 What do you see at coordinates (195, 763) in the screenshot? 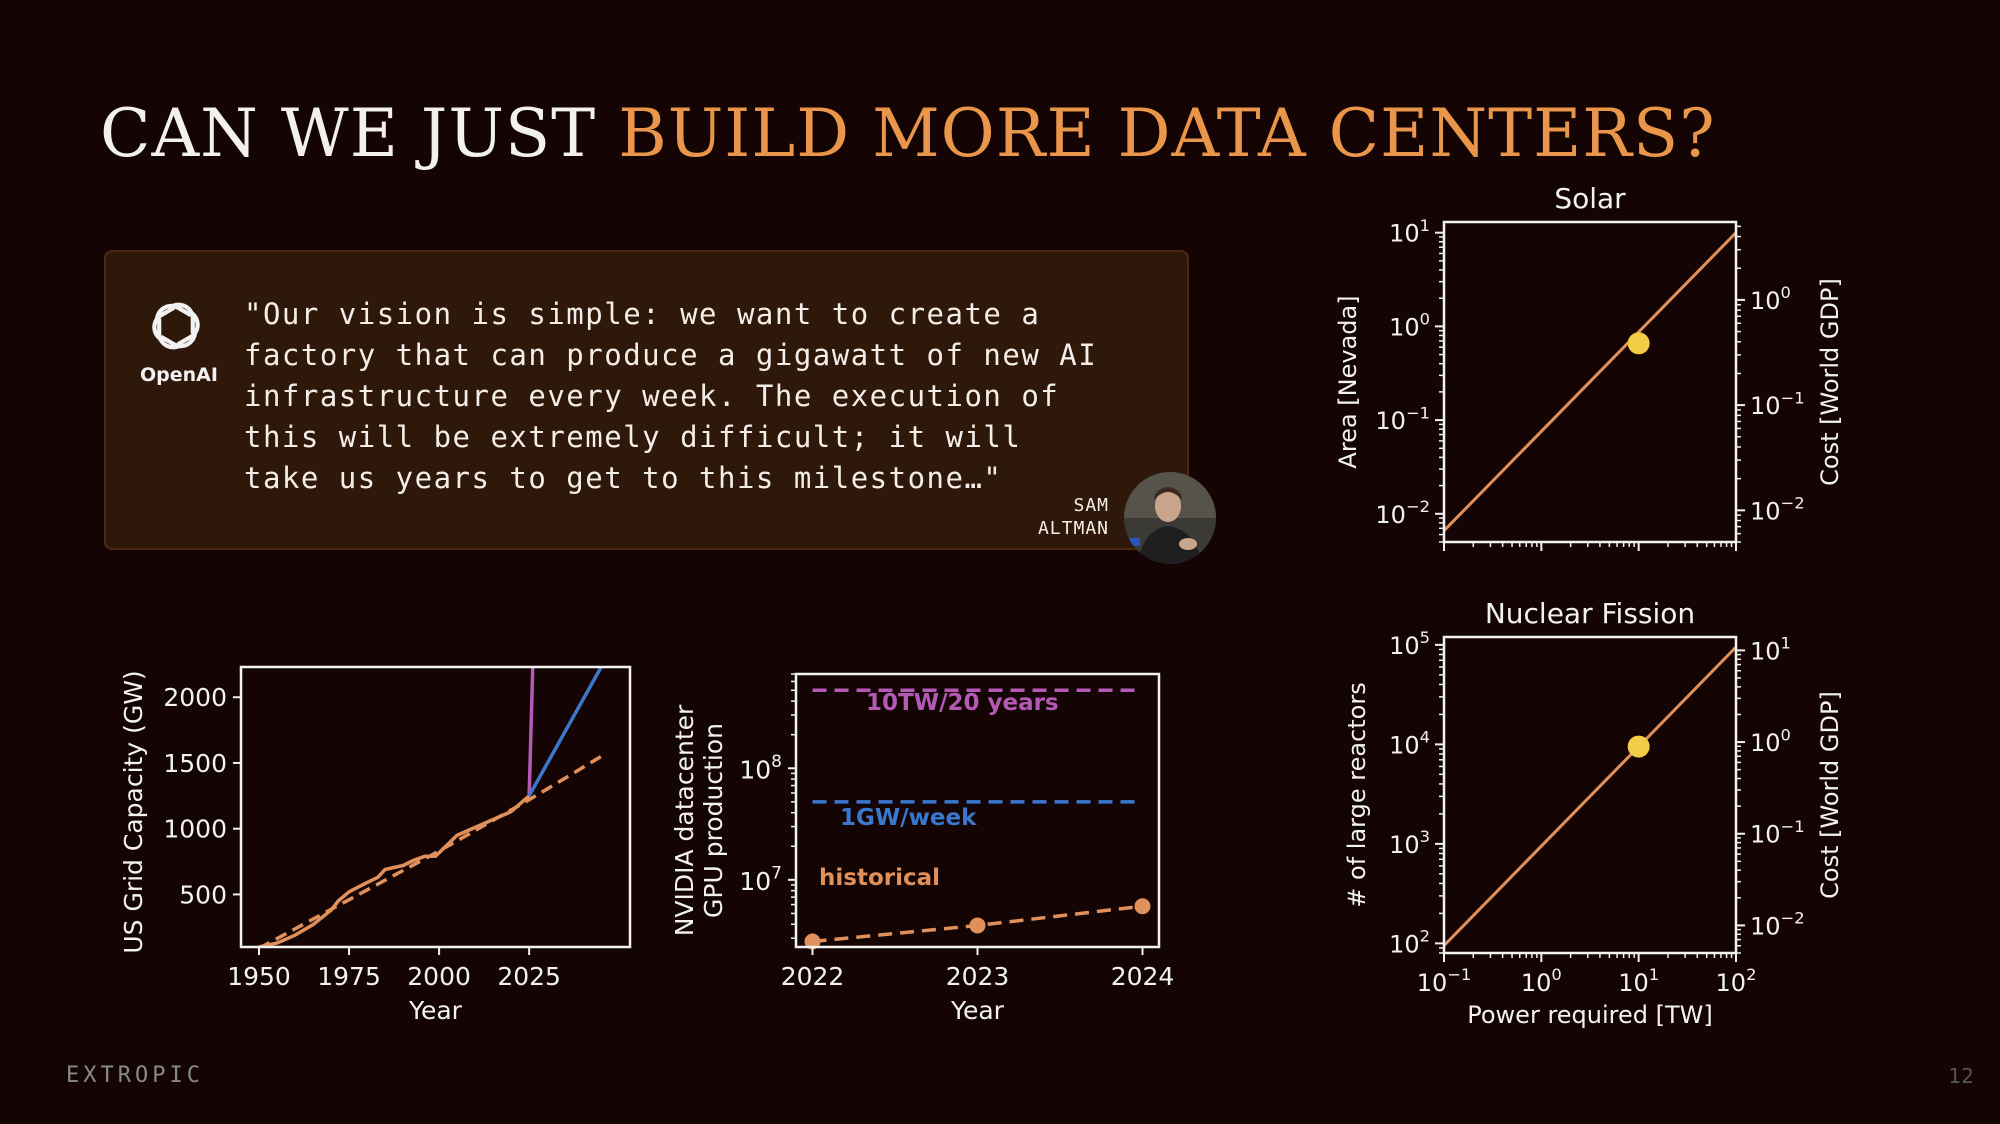
I see `y-tick-label: 1500` at bounding box center [195, 763].